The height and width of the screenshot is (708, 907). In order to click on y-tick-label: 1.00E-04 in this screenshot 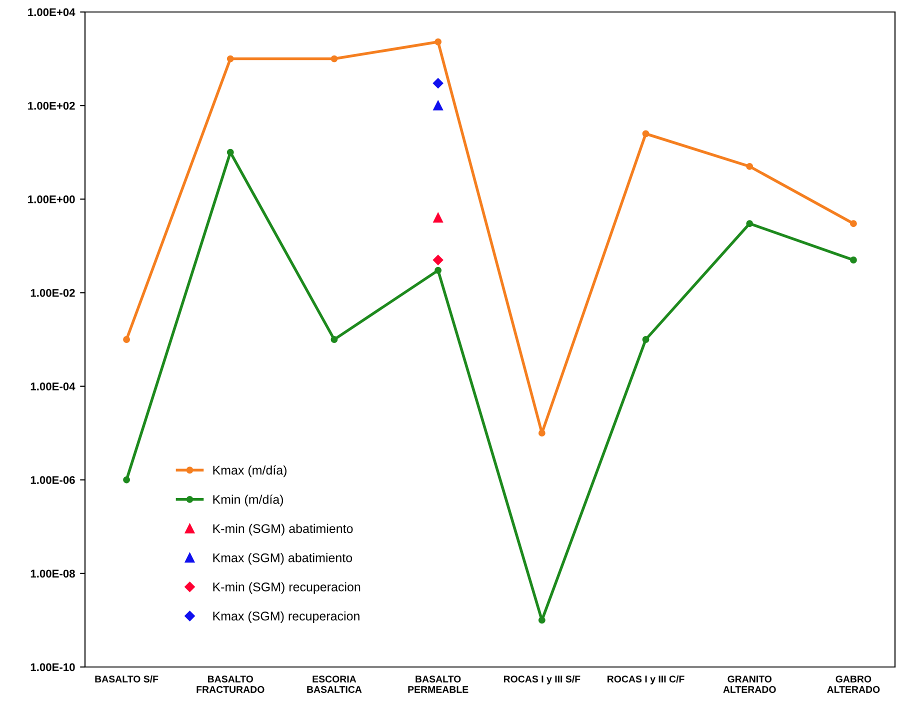, I will do `click(53, 386)`.